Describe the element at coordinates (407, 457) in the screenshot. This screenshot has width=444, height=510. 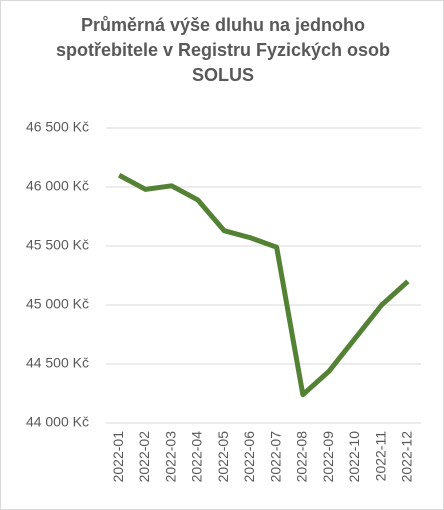
I see `x-tick-label: 2022-12` at that location.